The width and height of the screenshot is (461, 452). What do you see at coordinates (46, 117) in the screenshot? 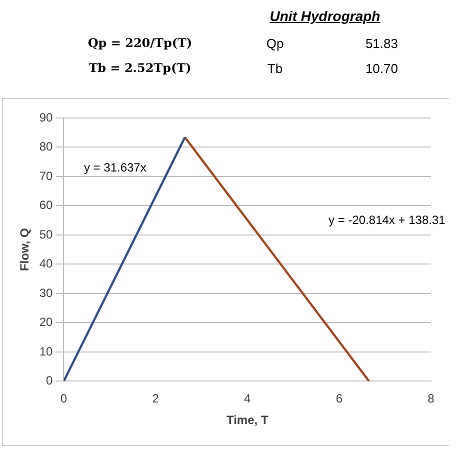
I see `y-tick-label: 90` at bounding box center [46, 117].